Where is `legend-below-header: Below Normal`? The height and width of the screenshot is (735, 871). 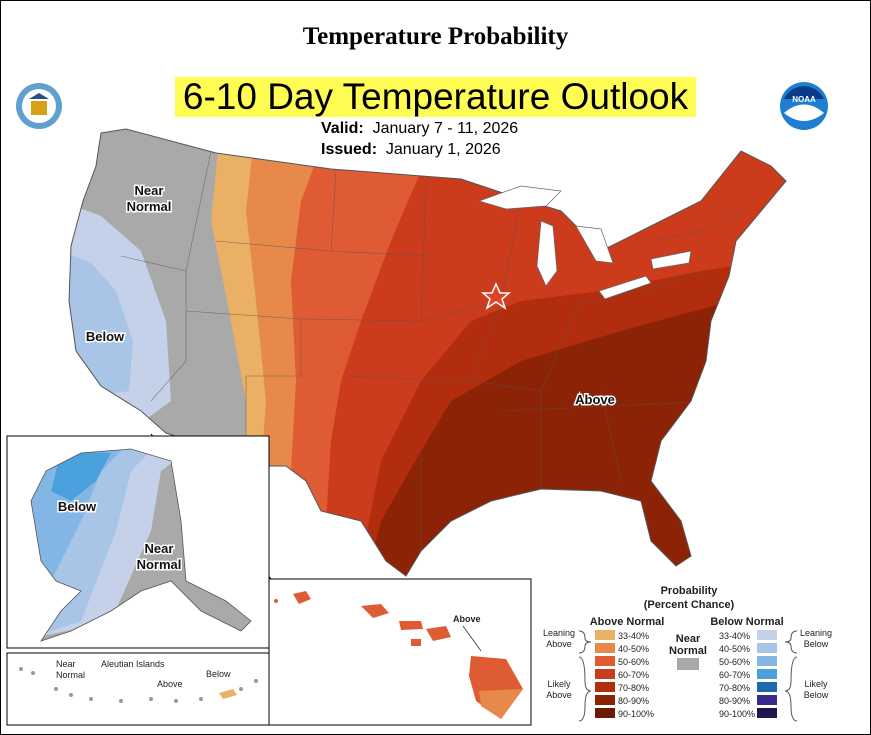 legend-below-header: Below Normal is located at coordinates (746, 622).